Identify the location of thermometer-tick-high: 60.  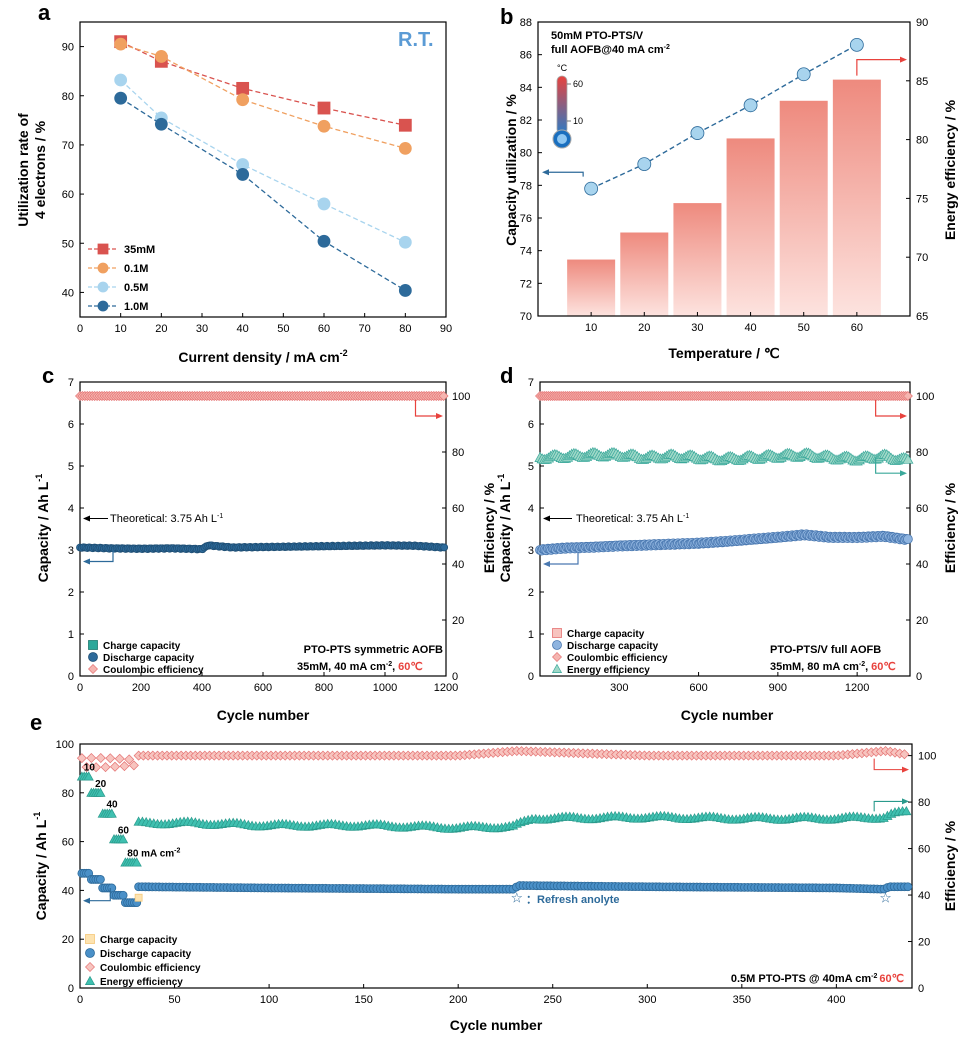
(578, 84).